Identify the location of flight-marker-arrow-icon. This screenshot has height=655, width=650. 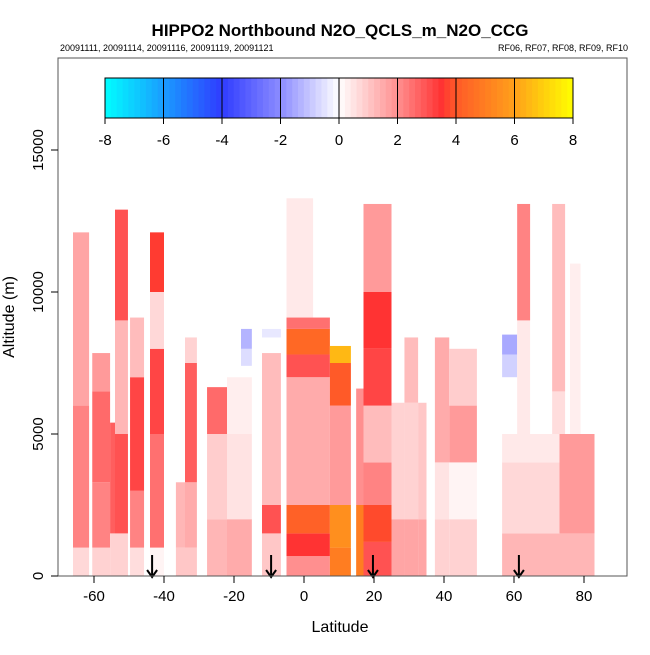
(519, 567).